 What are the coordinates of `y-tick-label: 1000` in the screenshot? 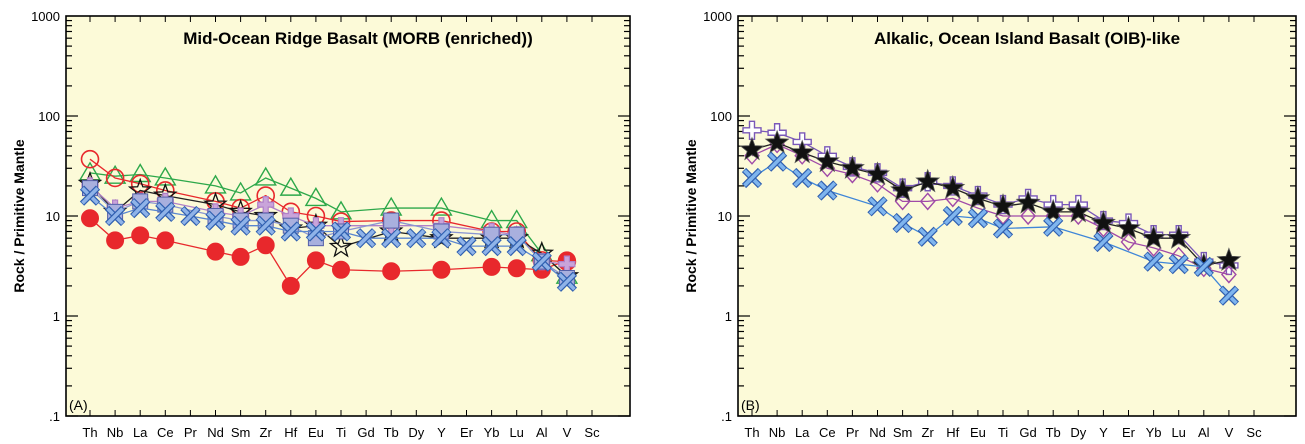 It's located at (717, 16).